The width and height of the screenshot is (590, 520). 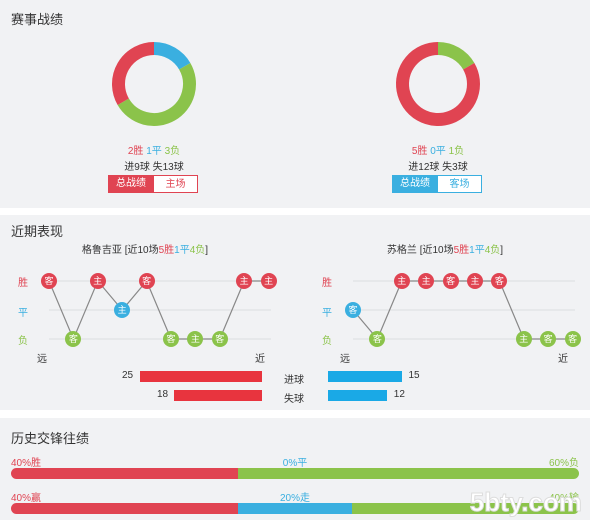 I want to click on right-record-donut, so click(x=438, y=84).